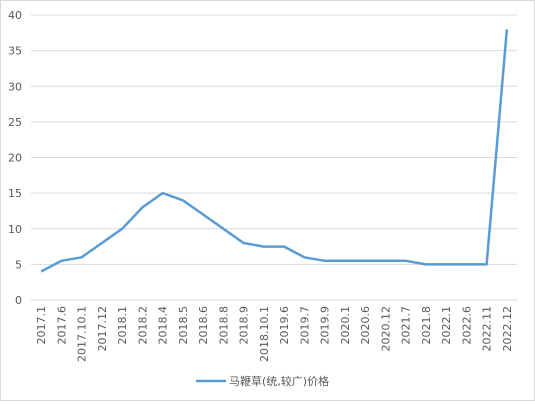  What do you see at coordinates (163, 325) in the screenshot?
I see `x-tick-label: 2018.4` at bounding box center [163, 325].